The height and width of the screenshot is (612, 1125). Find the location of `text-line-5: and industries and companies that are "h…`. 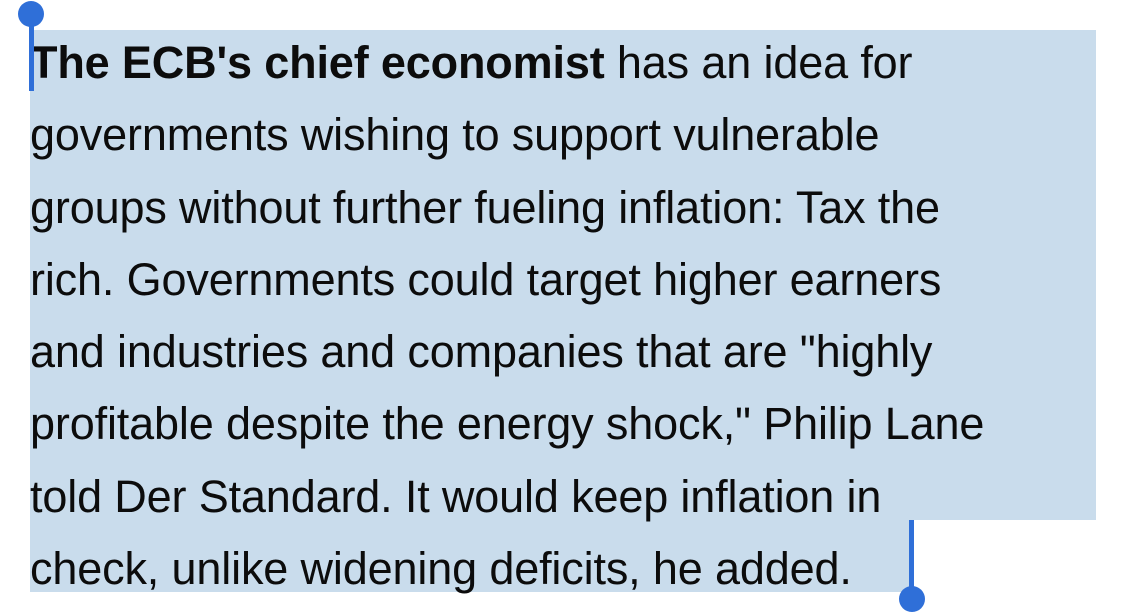

text-line-5: and industries and companies that are "h… is located at coordinates (481, 352).